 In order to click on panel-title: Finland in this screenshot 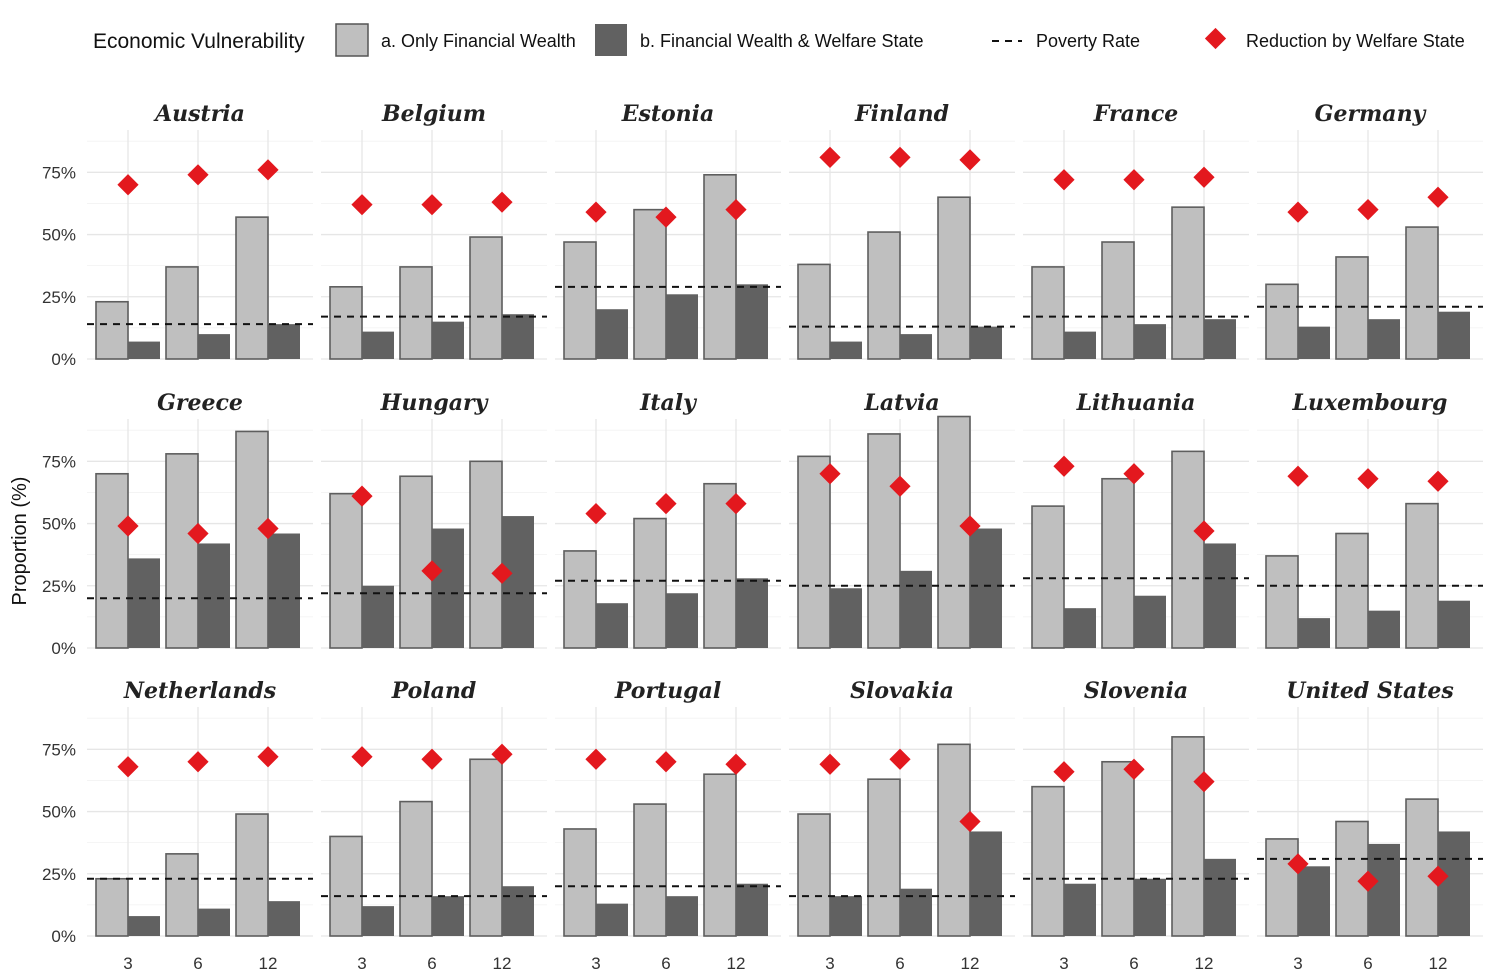, I will do `click(901, 114)`.